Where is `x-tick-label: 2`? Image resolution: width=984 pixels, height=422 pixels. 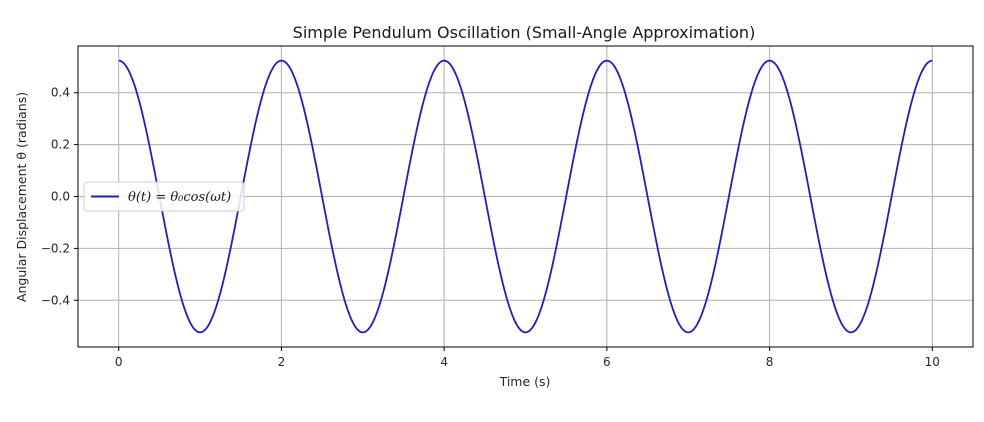
x-tick-label: 2 is located at coordinates (282, 362).